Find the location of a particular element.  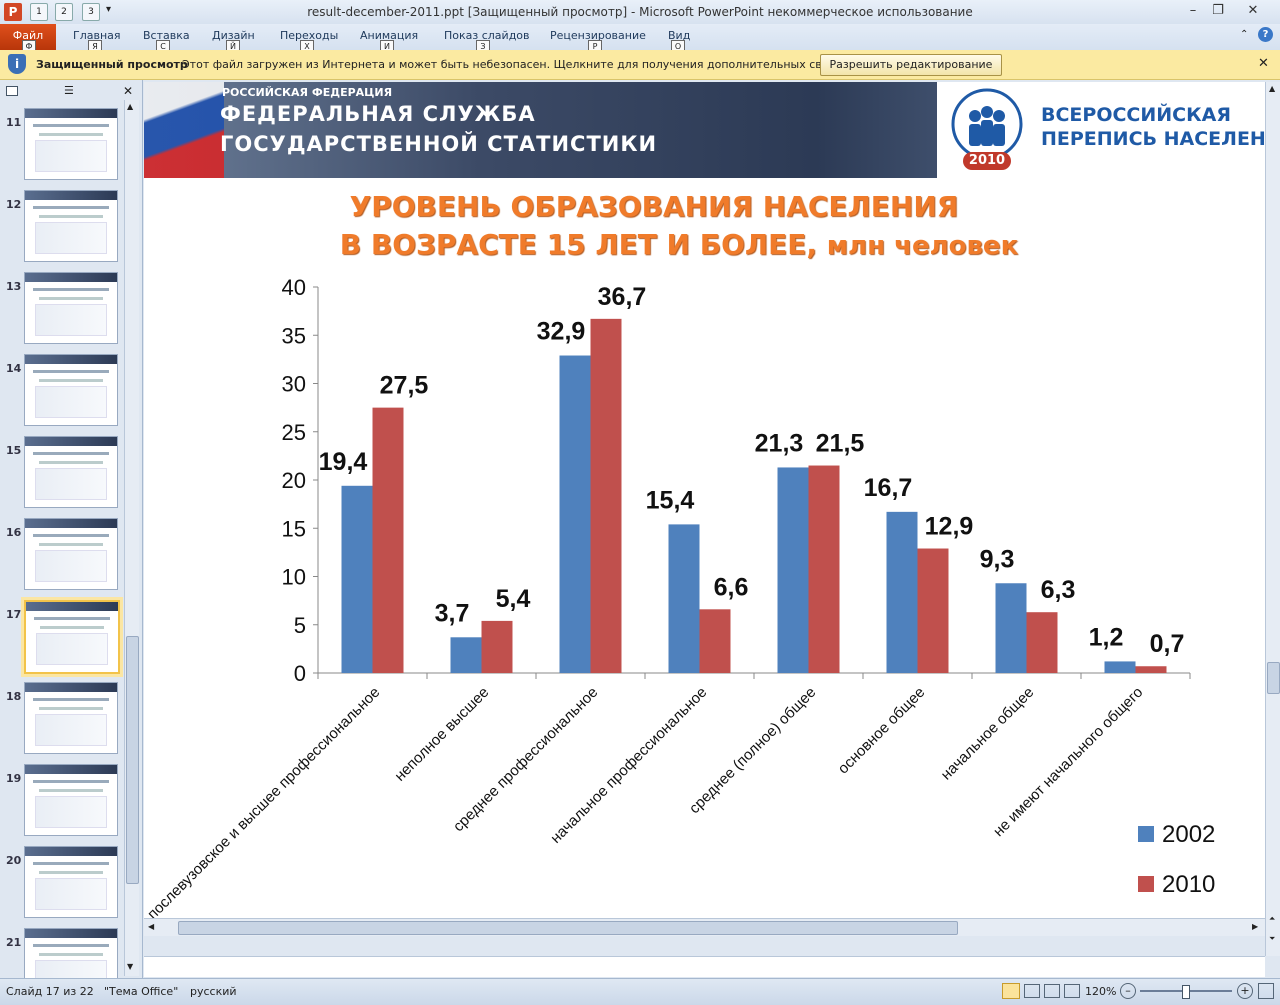

tab-slideshow: Показ слайдов is located at coordinates (487, 35).